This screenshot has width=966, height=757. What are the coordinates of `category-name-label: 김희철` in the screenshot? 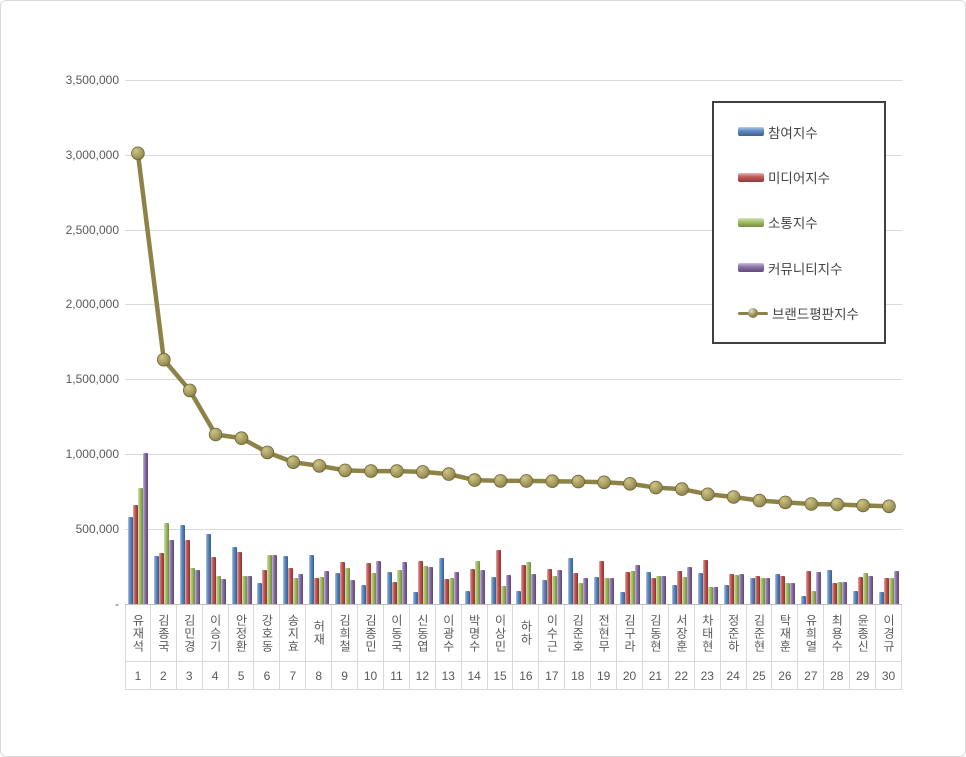 It's located at (345, 633).